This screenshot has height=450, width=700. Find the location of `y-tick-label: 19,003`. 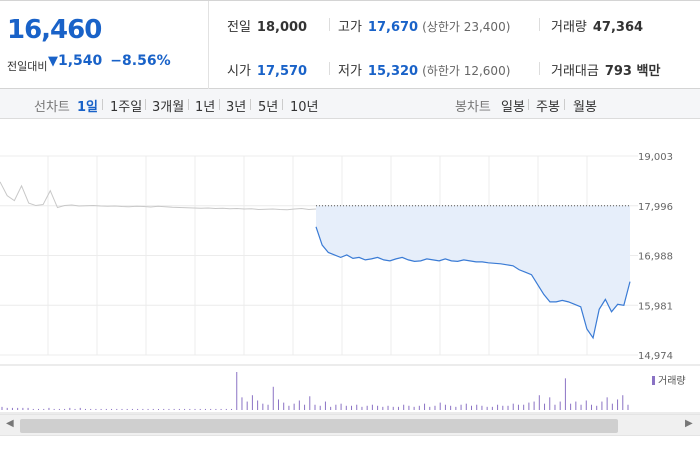

y-tick-label: 19,003 is located at coordinates (655, 157).